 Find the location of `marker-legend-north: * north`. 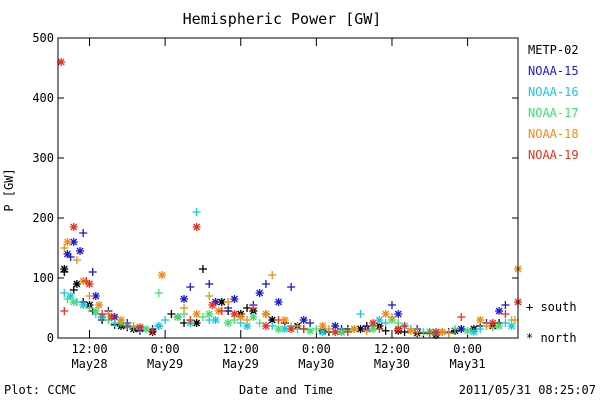

marker-legend-north: * north is located at coordinates (551, 338).